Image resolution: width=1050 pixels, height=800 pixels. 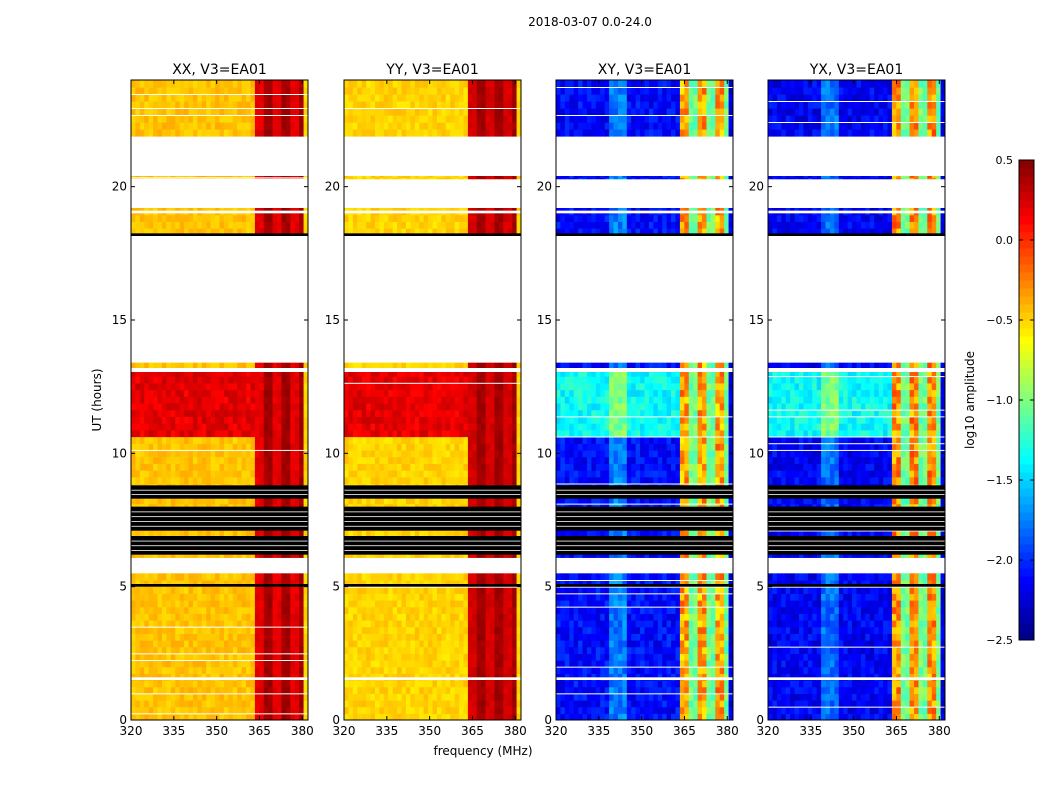 What do you see at coordinates (219, 627) in the screenshot?
I see `row-gap-line` at bounding box center [219, 627].